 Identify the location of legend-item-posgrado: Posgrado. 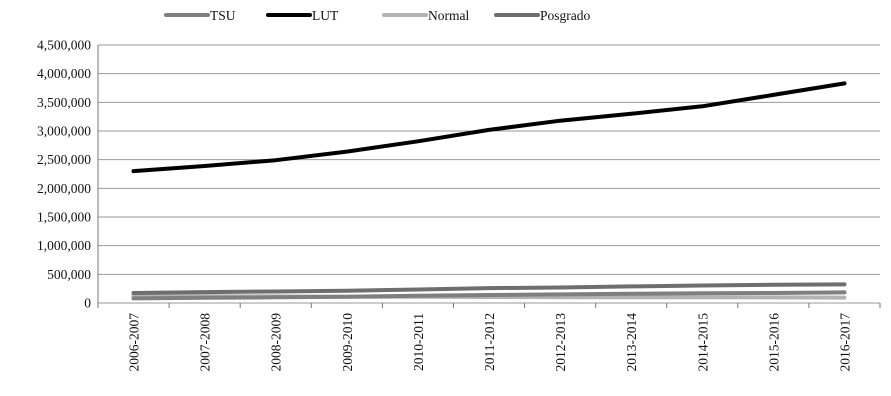
(542, 15).